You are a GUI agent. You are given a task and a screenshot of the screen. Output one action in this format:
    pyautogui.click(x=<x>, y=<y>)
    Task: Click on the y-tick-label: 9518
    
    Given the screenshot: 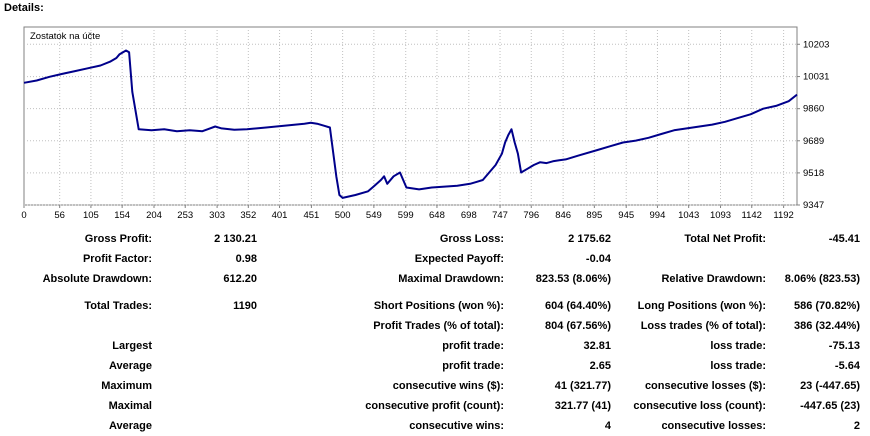 What is the action you would take?
    pyautogui.click(x=813, y=173)
    